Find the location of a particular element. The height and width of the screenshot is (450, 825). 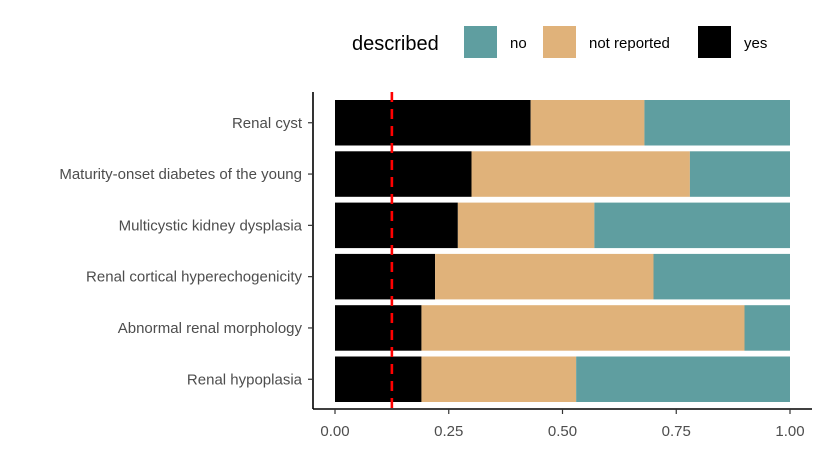

x-tick-label: 0.00 is located at coordinates (334, 431).